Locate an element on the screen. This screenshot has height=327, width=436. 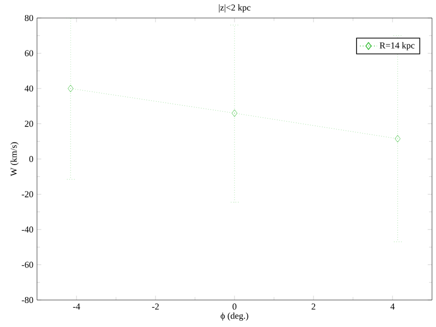
x-tick-label: 2 is located at coordinates (314, 307).